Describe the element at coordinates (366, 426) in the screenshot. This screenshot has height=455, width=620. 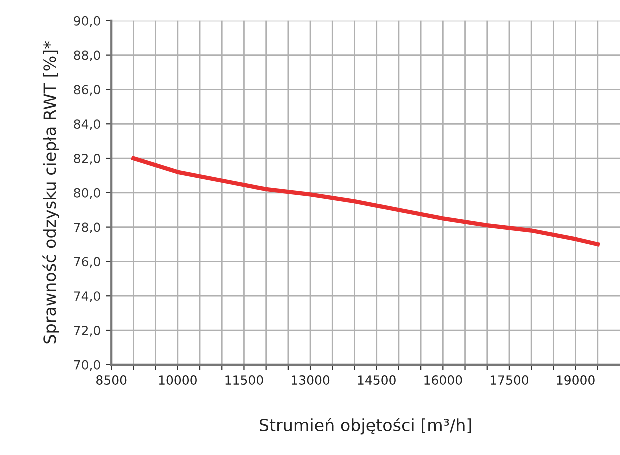
I see `x-axis-title: Strumień objętości [m³/h]` at that location.